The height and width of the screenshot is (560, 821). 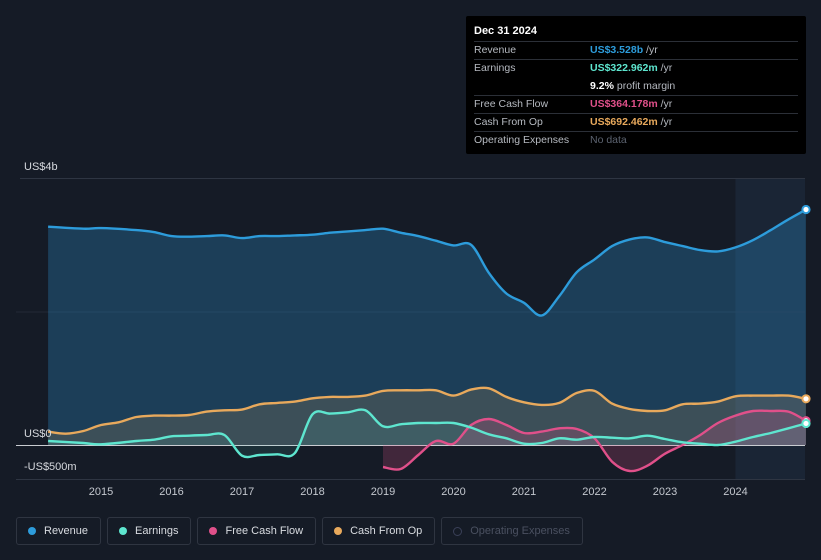 I want to click on earnings-end-marker, so click(x=806, y=423).